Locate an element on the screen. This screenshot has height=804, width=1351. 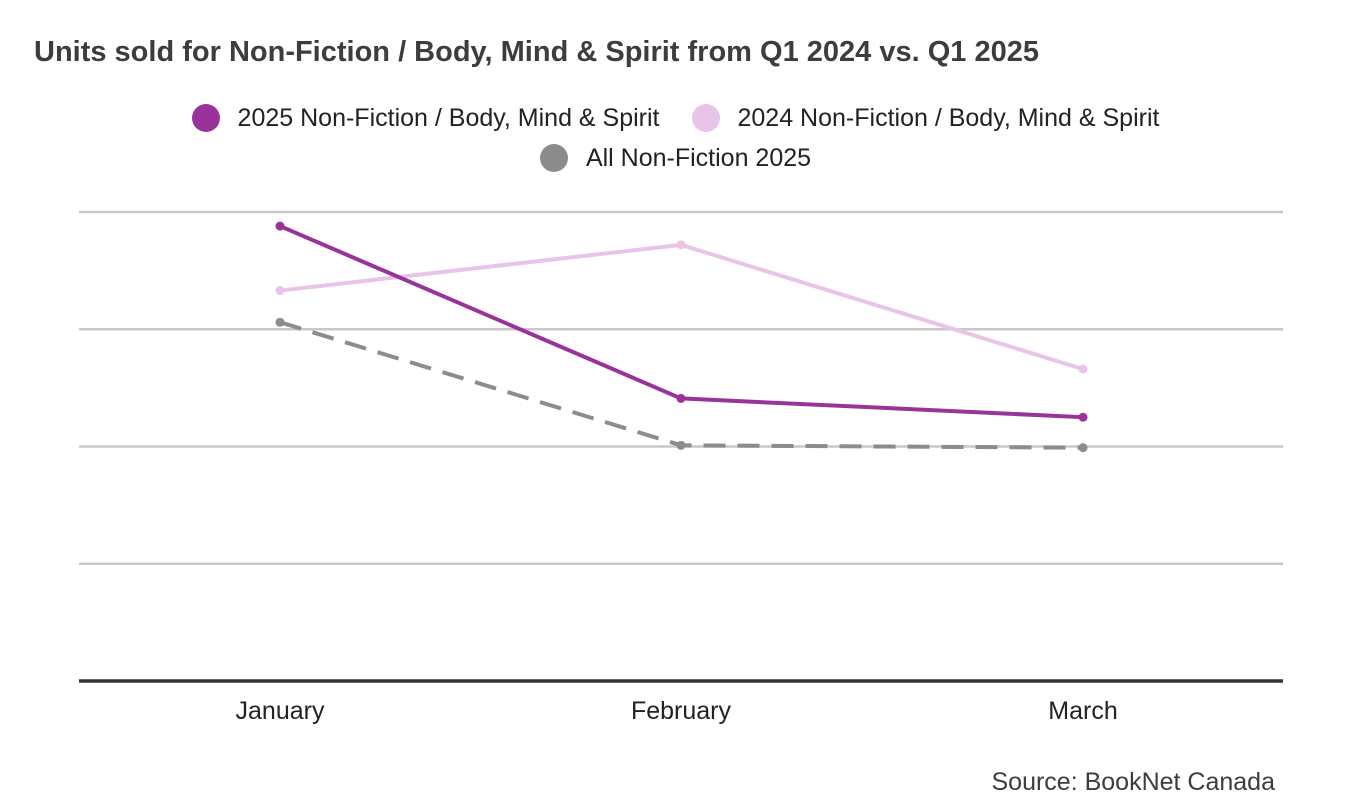
series-0-line is located at coordinates (681, 322).